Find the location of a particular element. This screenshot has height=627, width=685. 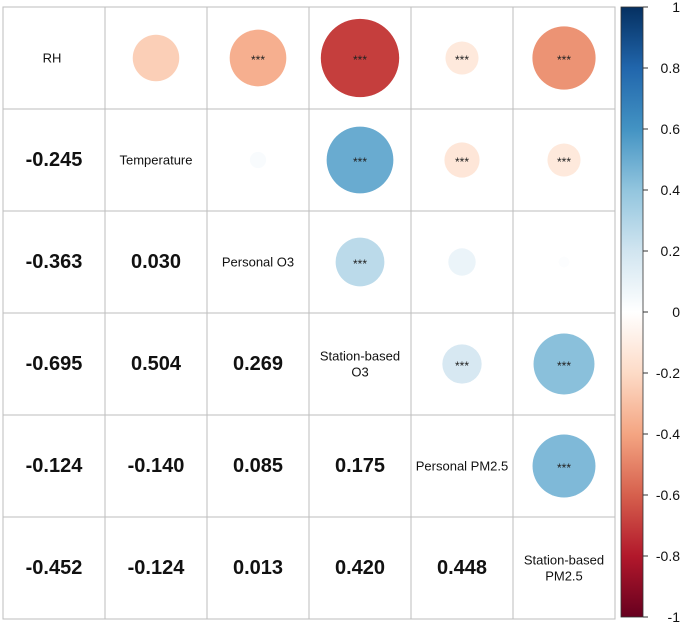

colorbar: 1 0.8 0.6 0.4 0.2 0 -0.2 -0.4 -0.6 -0.8 -1 is located at coordinates (650, 312).